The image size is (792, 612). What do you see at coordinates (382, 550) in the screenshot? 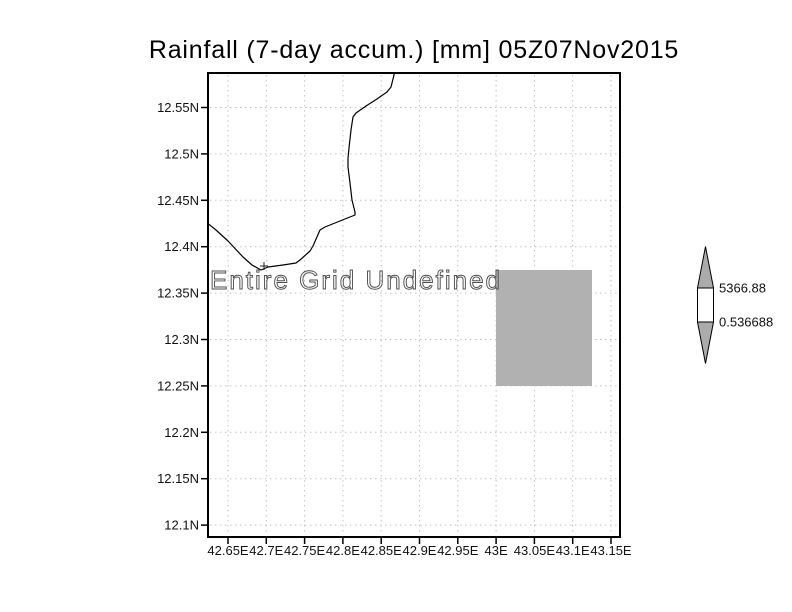
I see `lon-label: 42.85E` at bounding box center [382, 550].